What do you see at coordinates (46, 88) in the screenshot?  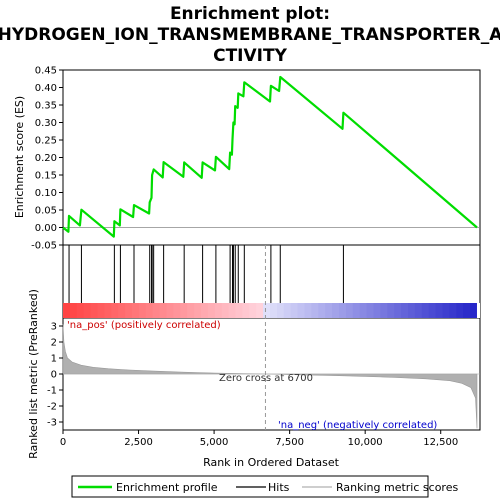 I see `es-tick-label: 0.40` at bounding box center [46, 88].